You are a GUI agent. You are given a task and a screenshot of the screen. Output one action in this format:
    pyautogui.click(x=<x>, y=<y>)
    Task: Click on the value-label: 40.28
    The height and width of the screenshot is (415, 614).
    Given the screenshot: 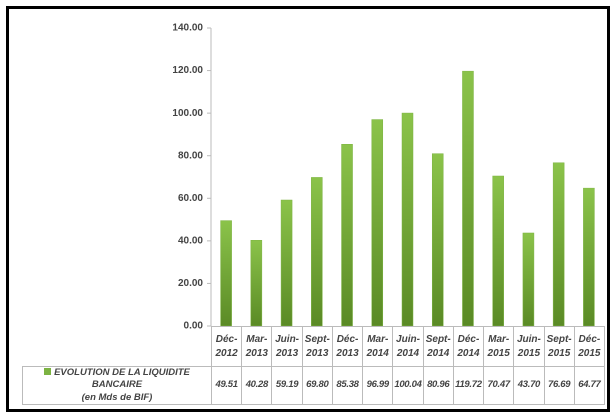 What is the action you would take?
    pyautogui.click(x=257, y=385)
    